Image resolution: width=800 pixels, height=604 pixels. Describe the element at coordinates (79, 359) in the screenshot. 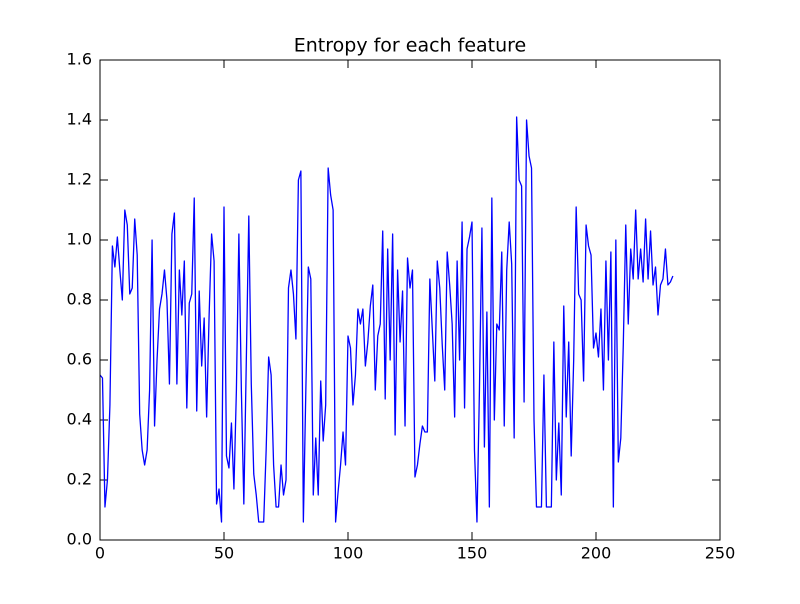

I see `y-tick-label: 0.6` at that location.